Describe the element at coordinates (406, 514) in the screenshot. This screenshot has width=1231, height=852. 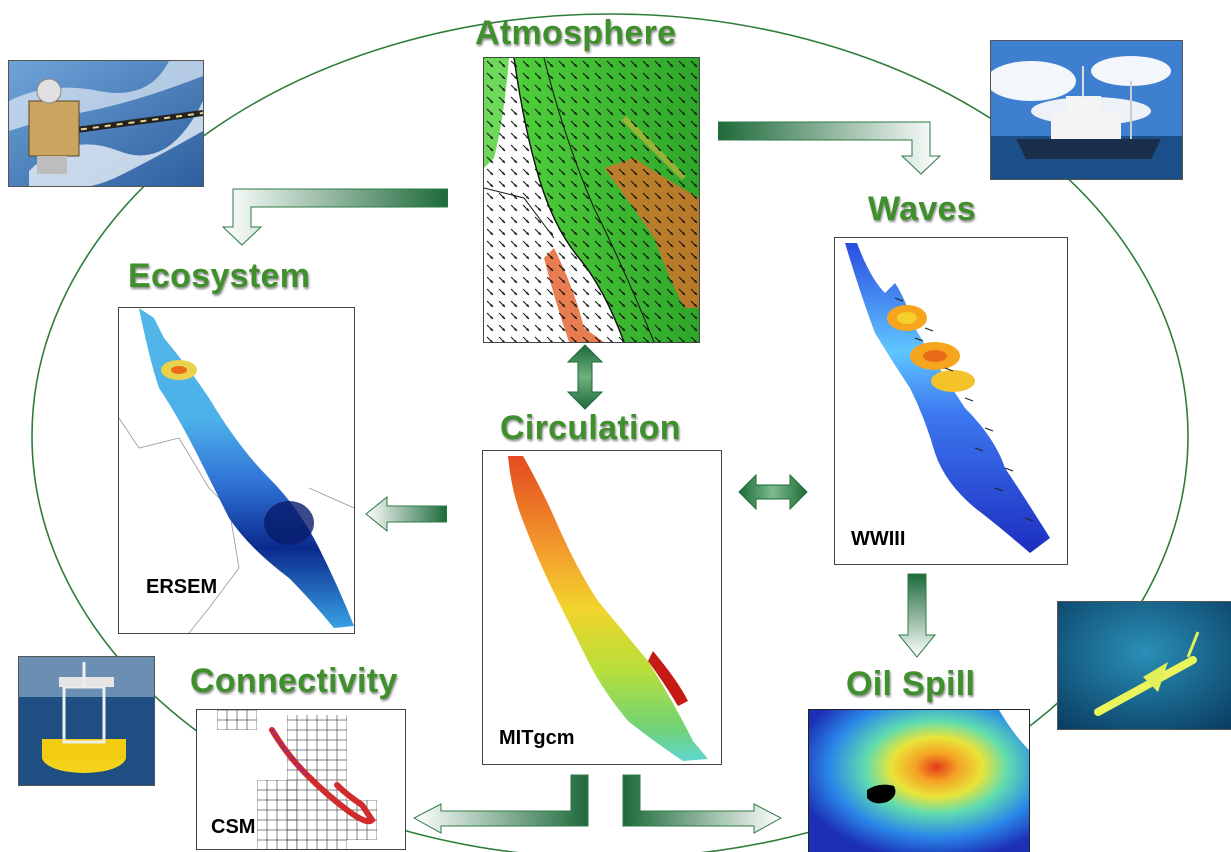
I see `circulation-to-ecosystem-arrow` at that location.